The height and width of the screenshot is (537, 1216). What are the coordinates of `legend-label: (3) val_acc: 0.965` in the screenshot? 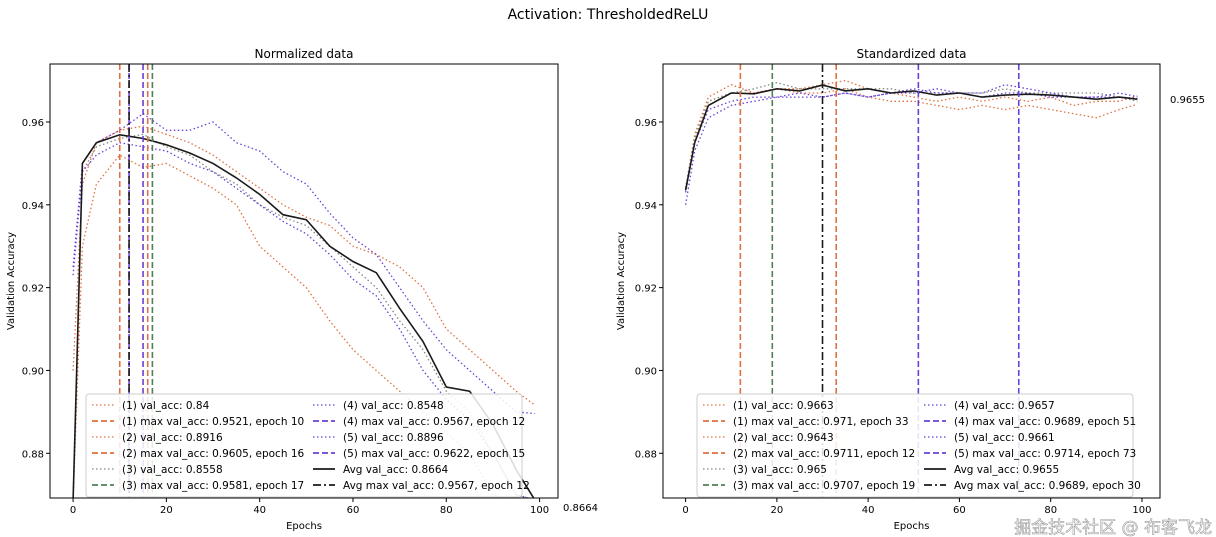 It's located at (780, 470).